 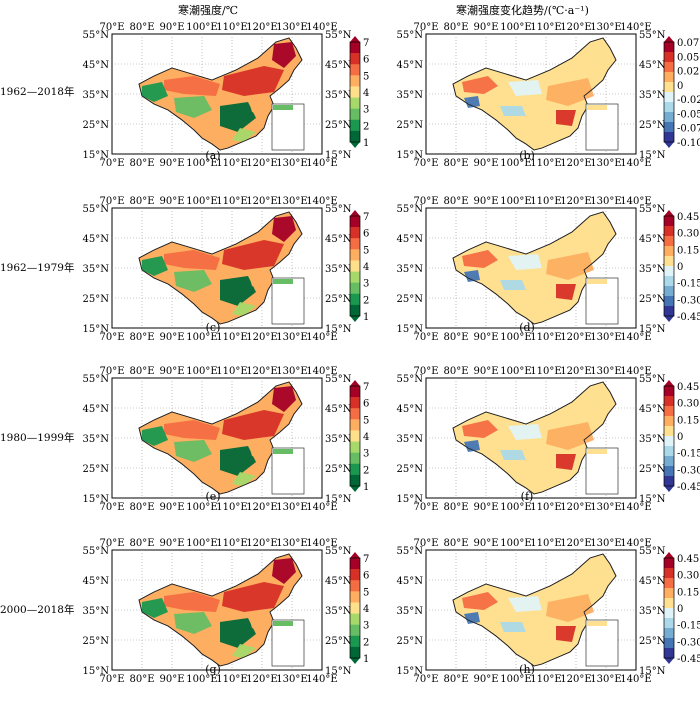 I want to click on left-column-title: 寒潮强度/℃, so click(x=208, y=10).